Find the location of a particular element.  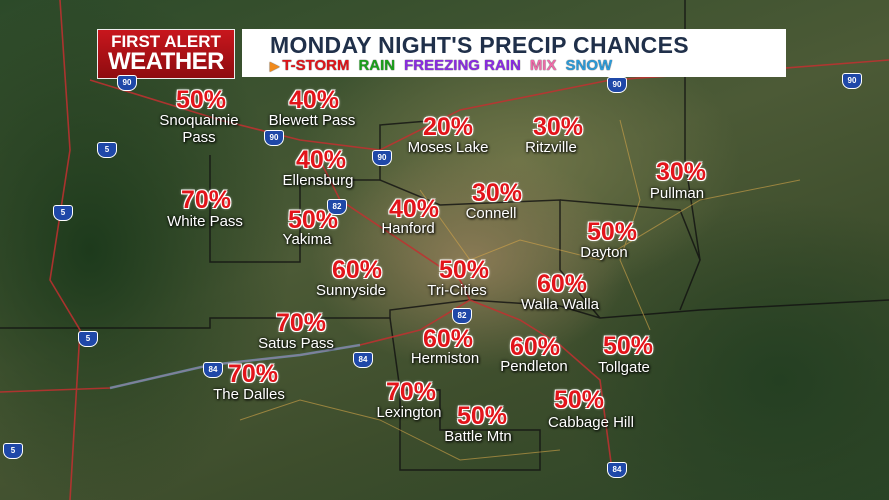

location-name: Pullman is located at coordinates (677, 193).